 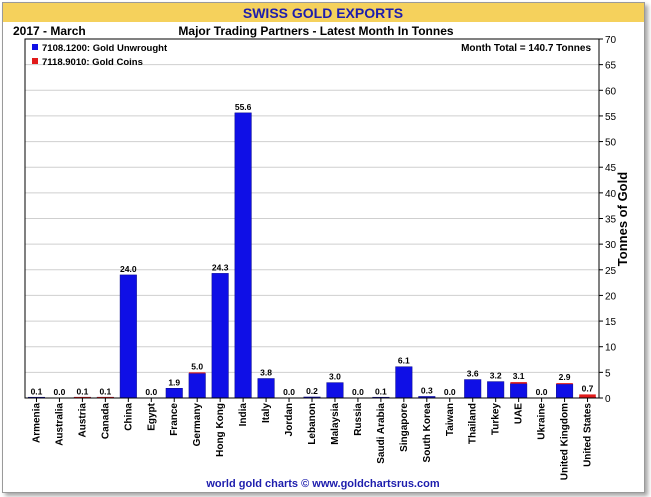 I want to click on x-tick-label: Saudi Arabia, so click(x=381, y=433).